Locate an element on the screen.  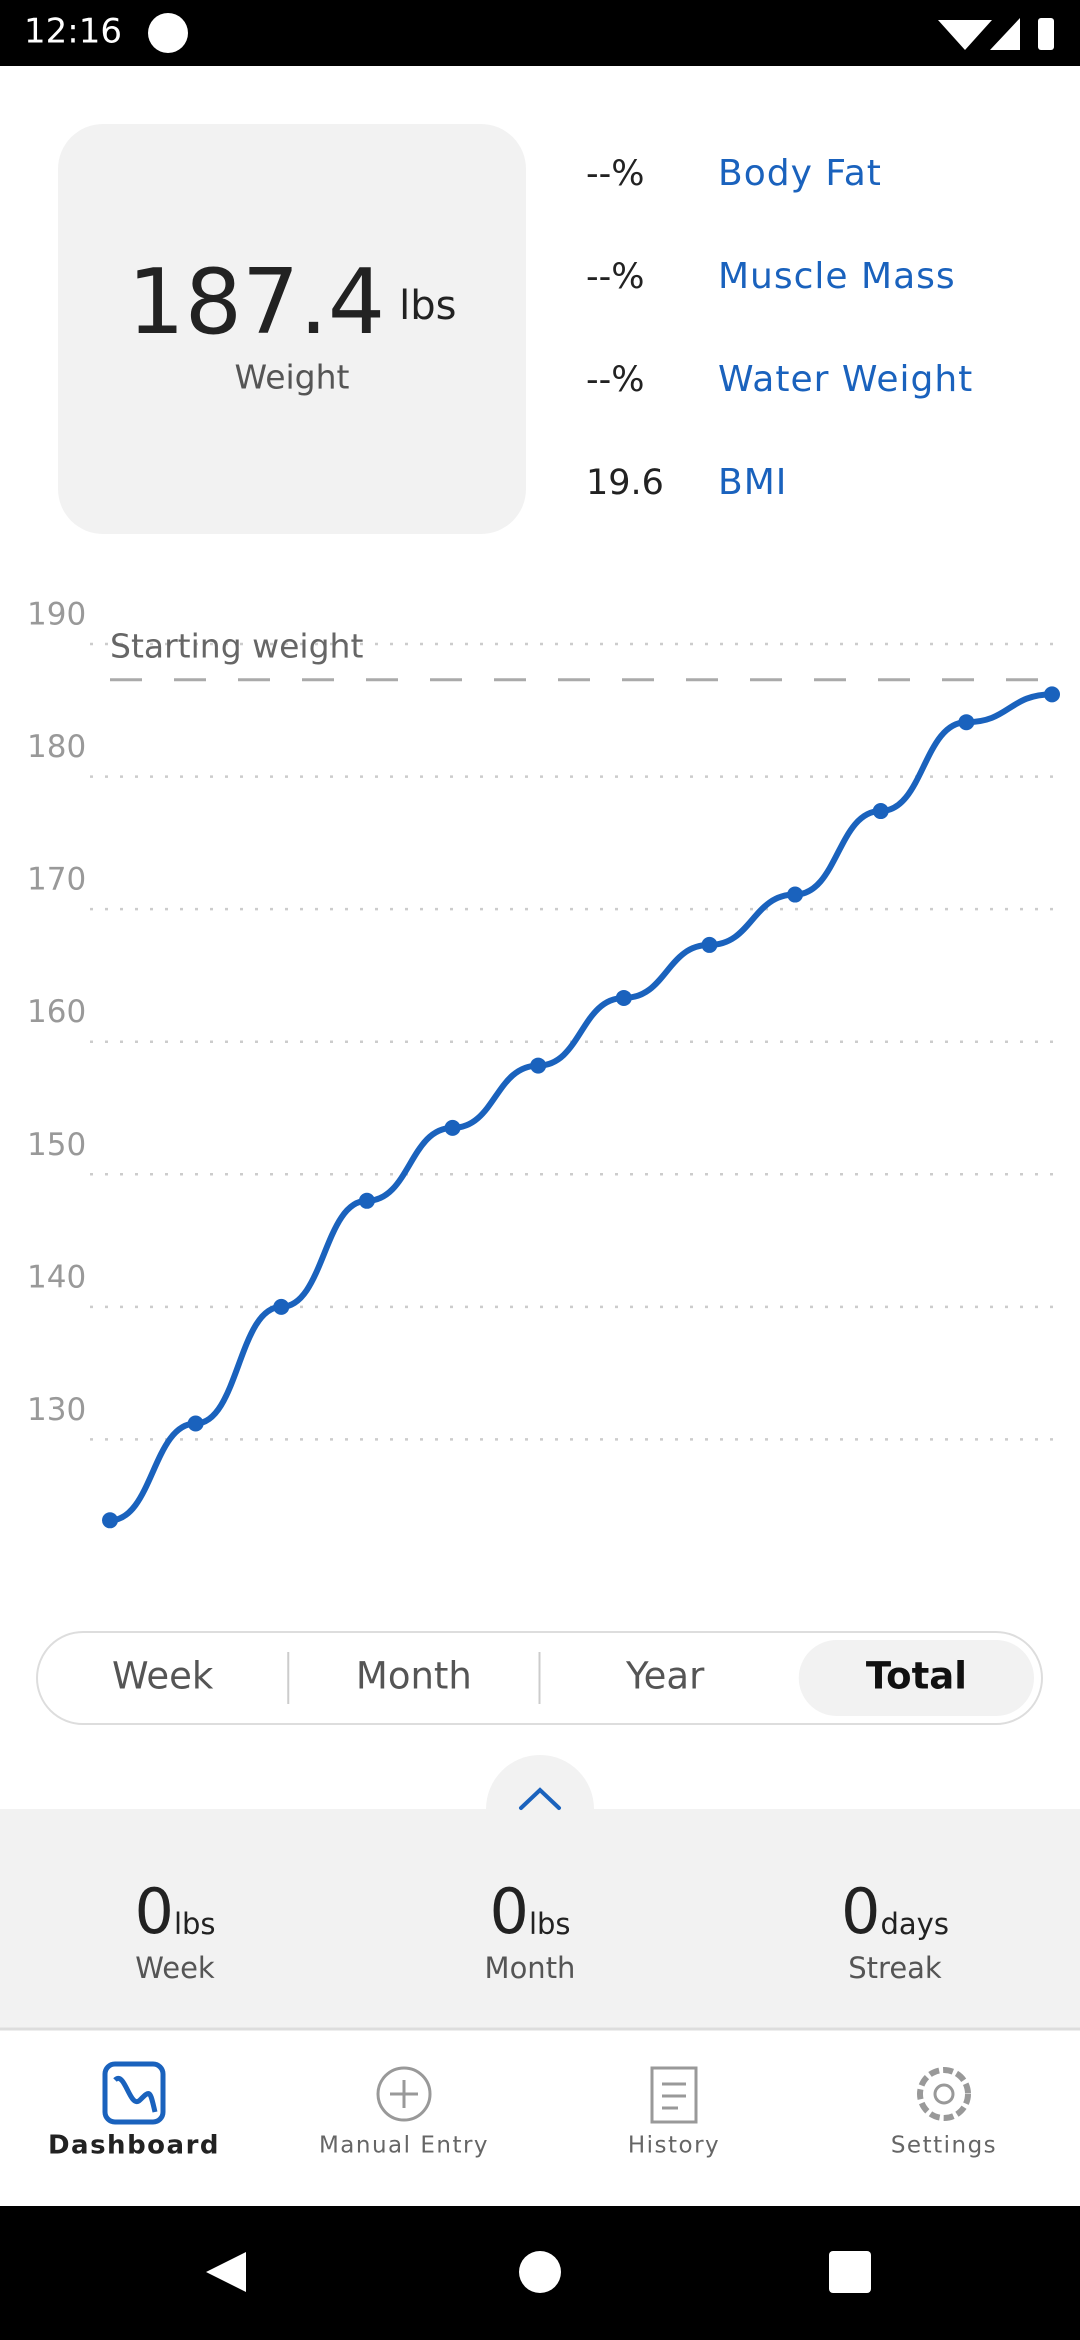
stat-value: 0days is located at coordinates (895, 1911).